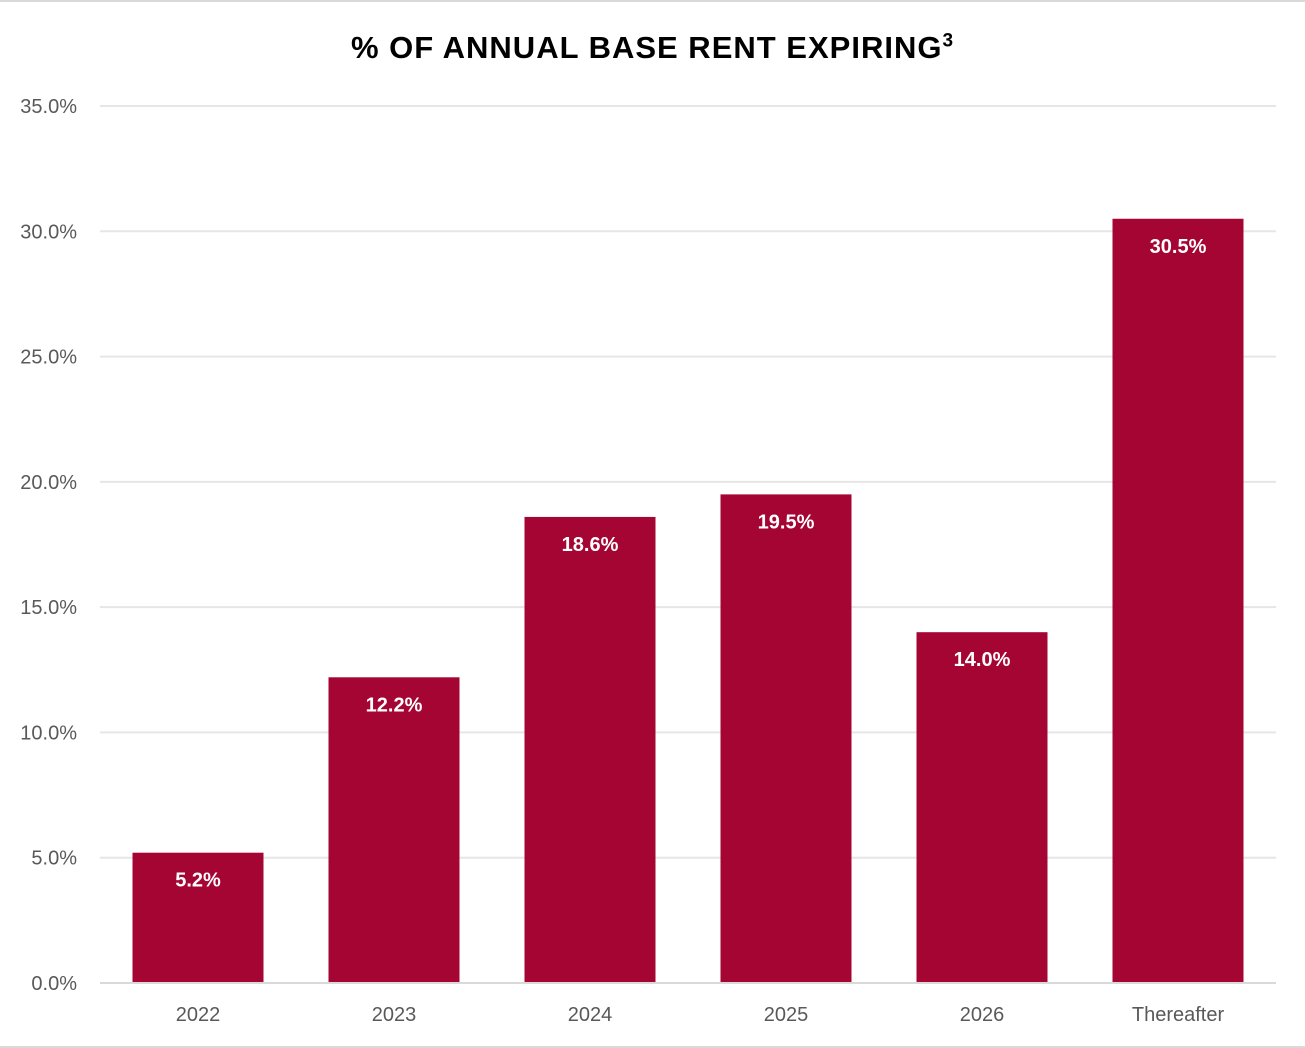 The height and width of the screenshot is (1048, 1305). I want to click on bar-data-label: 19.5%, so click(786, 522).